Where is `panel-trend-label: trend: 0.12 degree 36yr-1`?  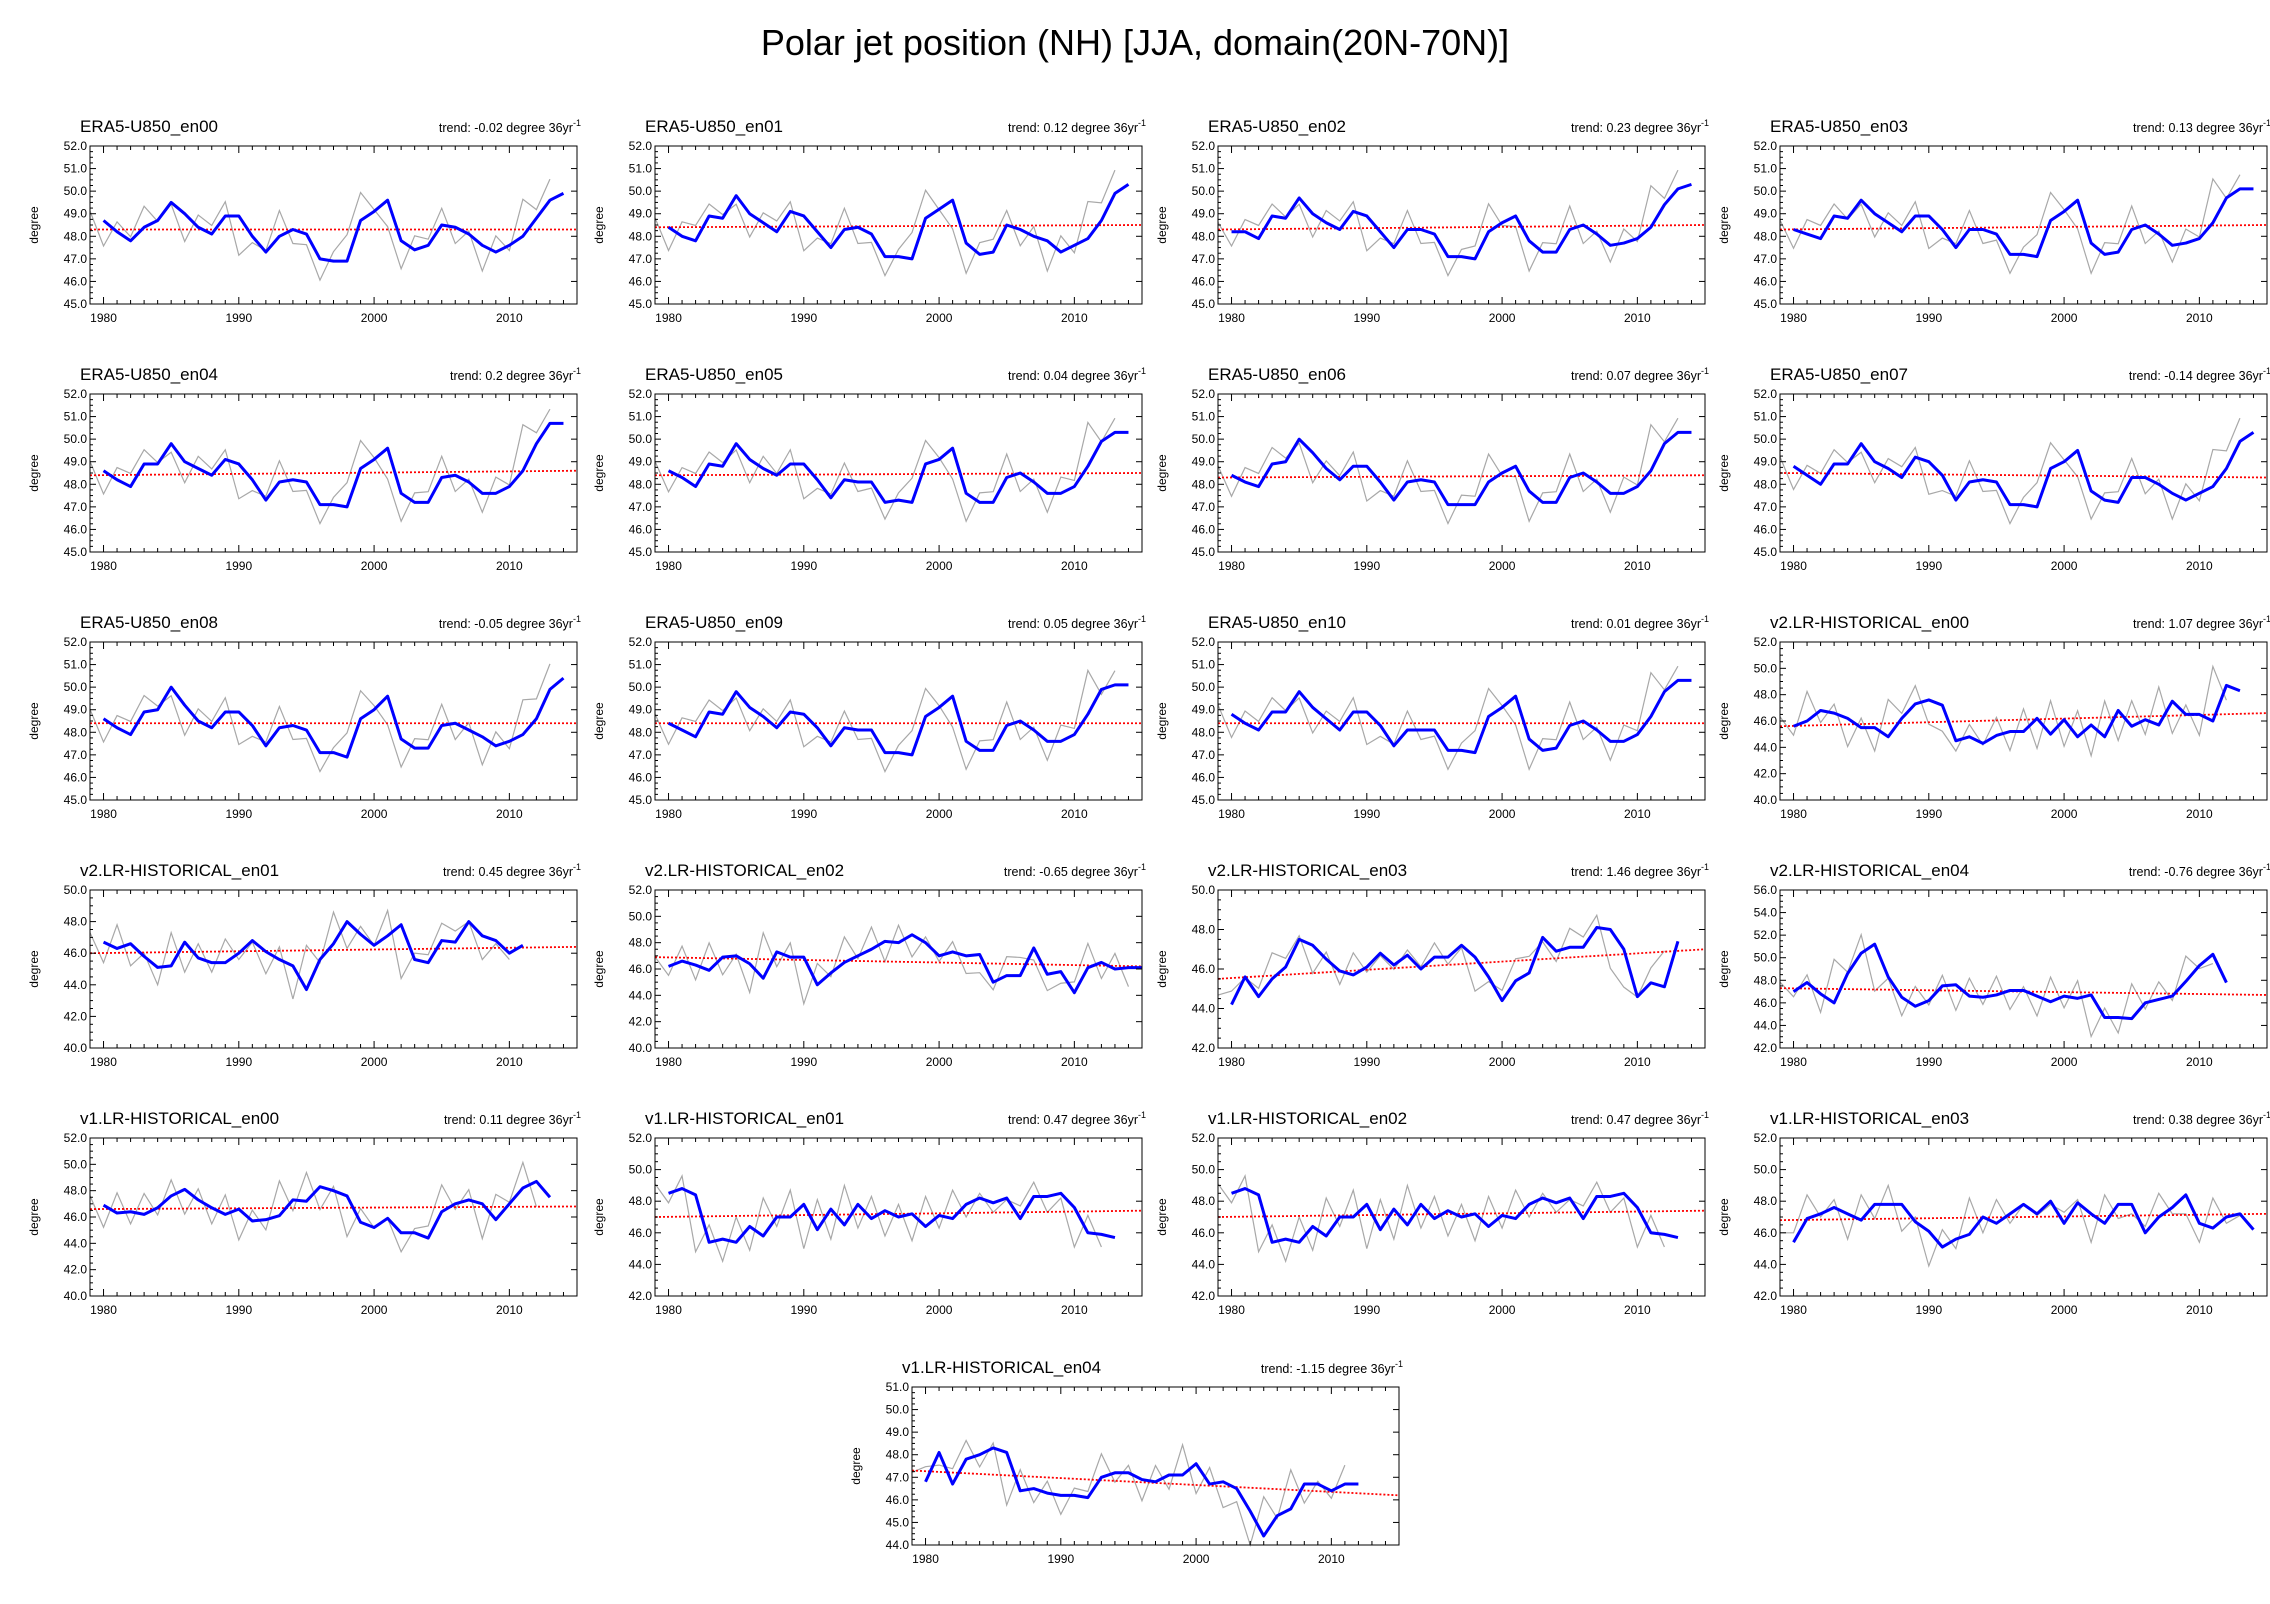
panel-trend-label: trend: 0.12 degree 36yr-1 is located at coordinates (1077, 126).